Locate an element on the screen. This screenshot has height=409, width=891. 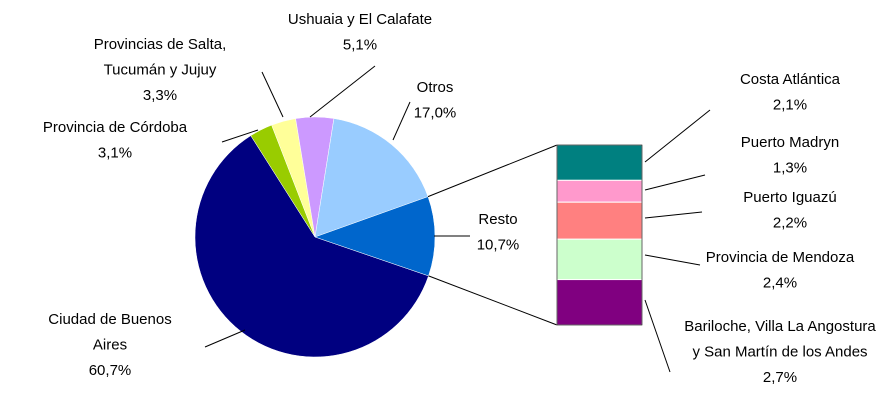
slice-label: Provincias de Salta, Tucumán y Jujuy is located at coordinates (160, 57).